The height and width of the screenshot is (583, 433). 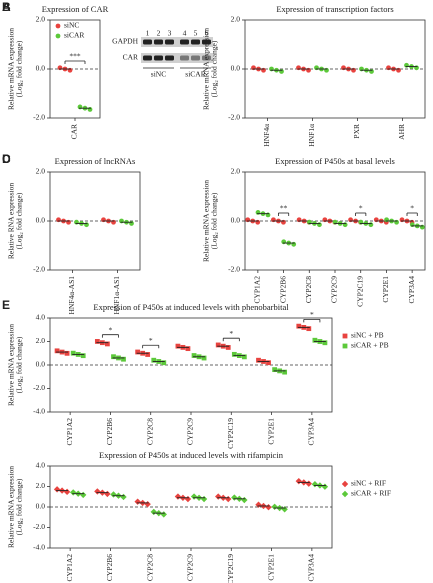 I want to click on x-tick-label: HNF1α-AS1, so click(x=116, y=295).